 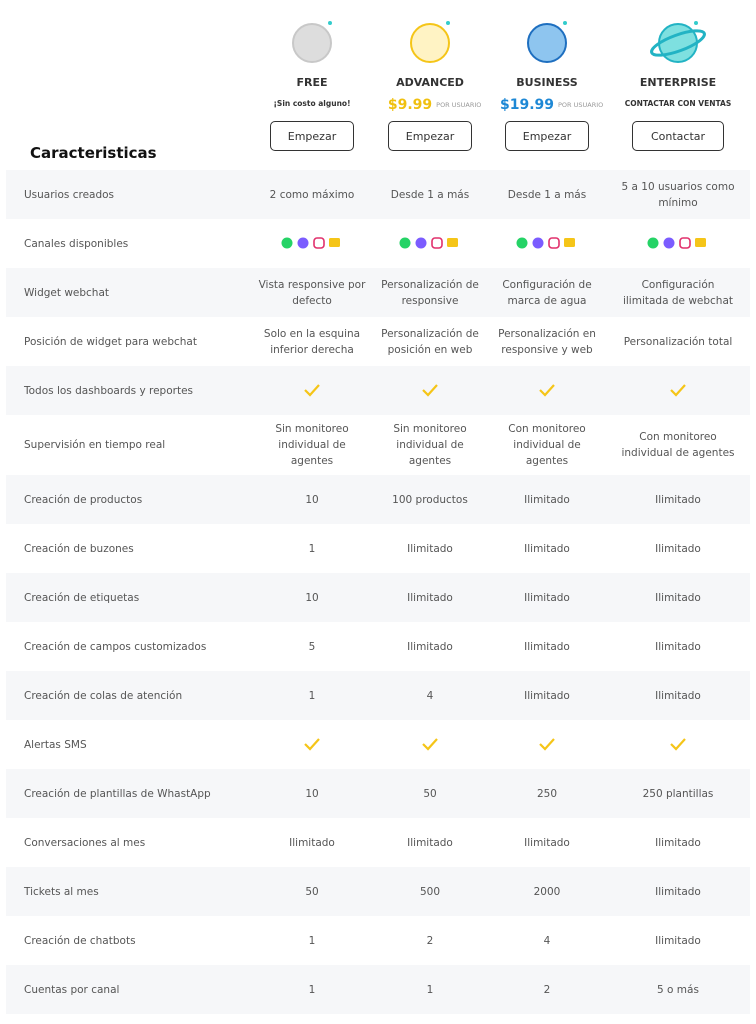 I want to click on cell-text: 250 plantillas, so click(x=678, y=793).